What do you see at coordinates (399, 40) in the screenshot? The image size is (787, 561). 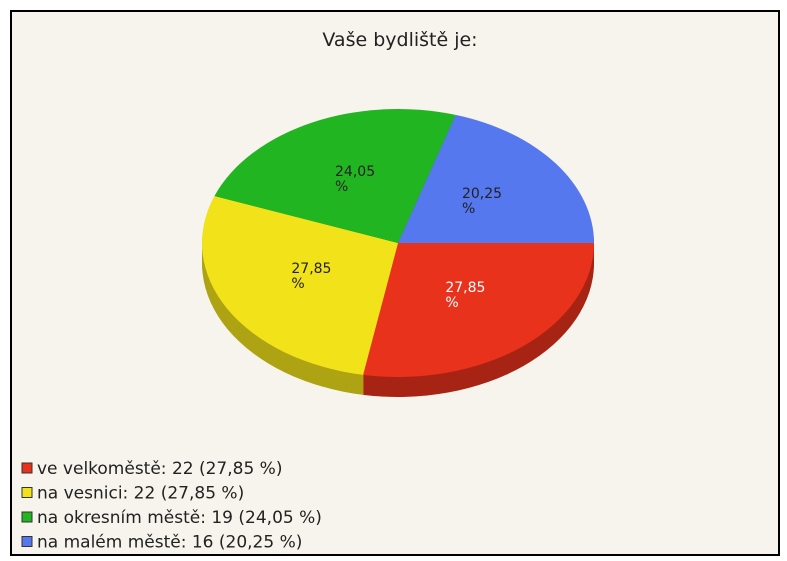 I see `chart-title: Vaše bydliště je:` at bounding box center [399, 40].